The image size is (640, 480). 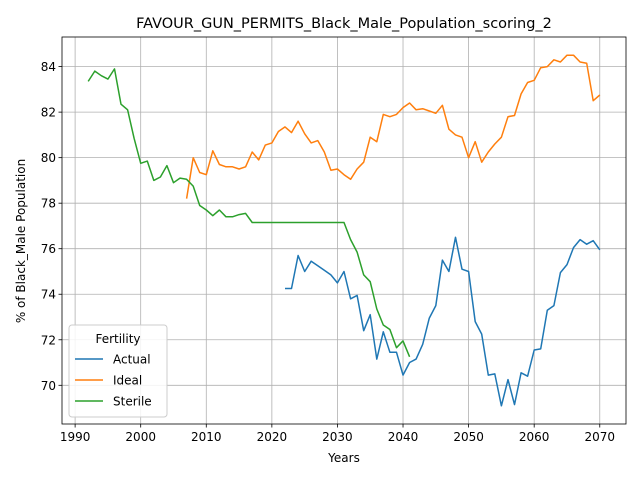 I want to click on legend-items: Actual Ideal Sterile, so click(x=113, y=381).